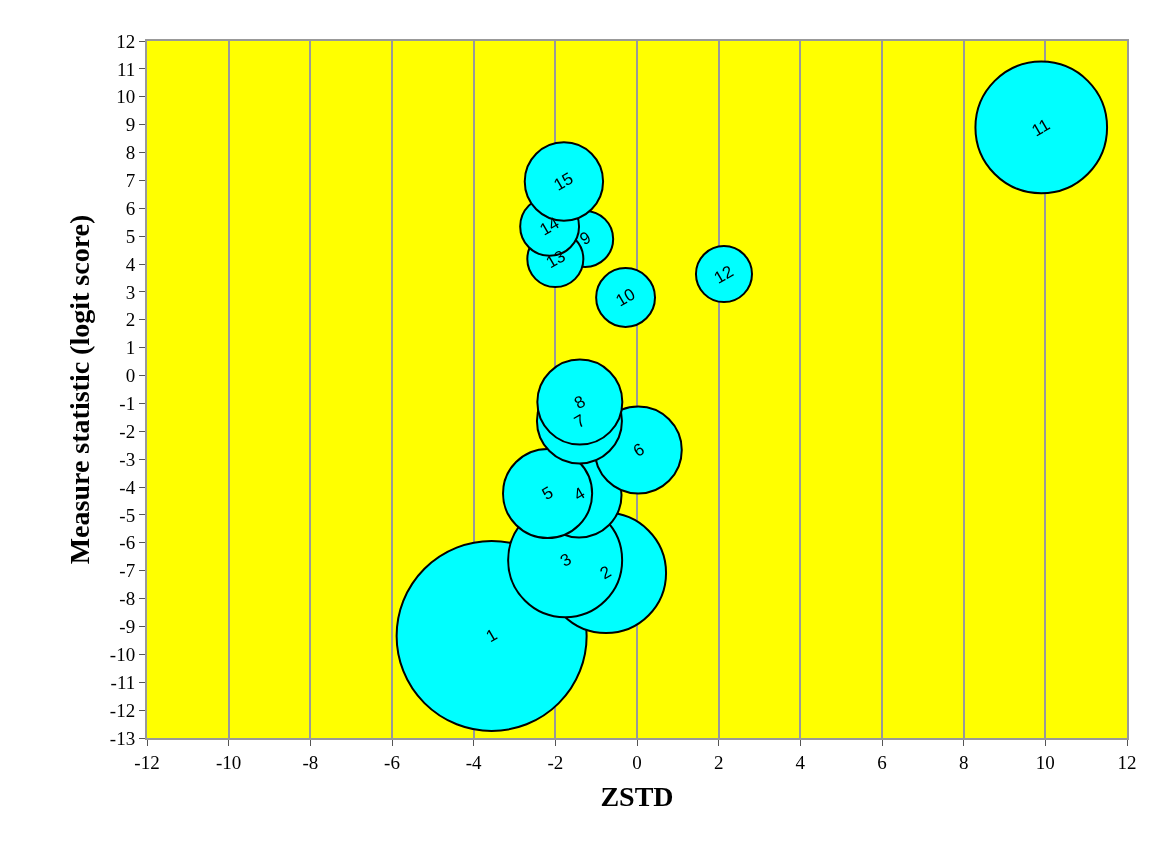  I want to click on y-tick-label: -1, so click(127, 404).